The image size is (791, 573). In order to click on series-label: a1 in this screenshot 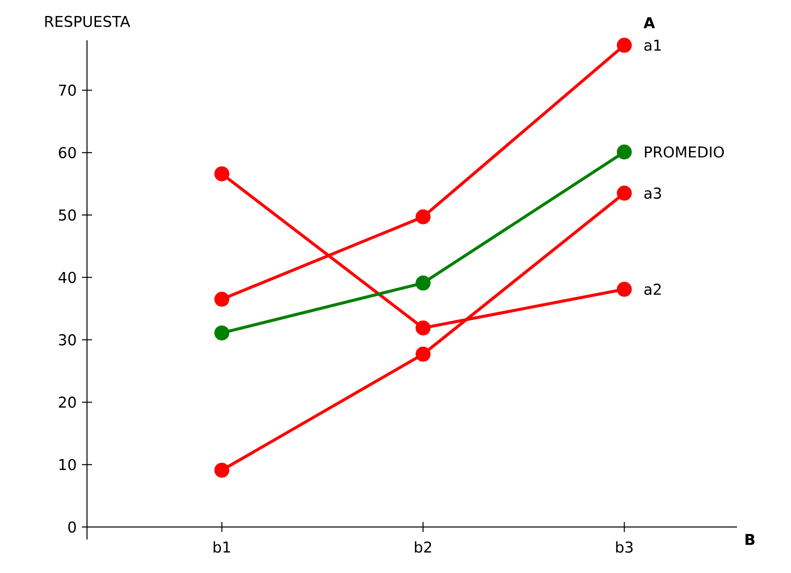, I will do `click(652, 45)`.